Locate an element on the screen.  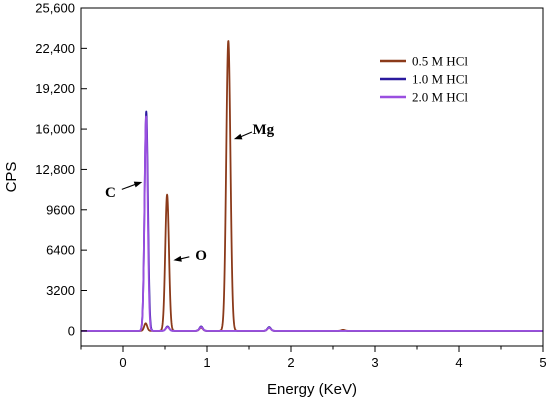
annotation-label-0: C is located at coordinates (110, 193).